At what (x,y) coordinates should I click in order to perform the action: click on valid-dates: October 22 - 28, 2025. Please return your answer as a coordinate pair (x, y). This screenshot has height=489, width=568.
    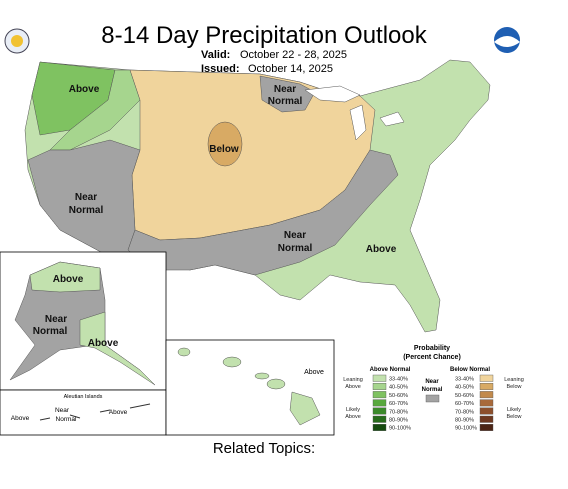
    Looking at the image, I should click on (293, 55).